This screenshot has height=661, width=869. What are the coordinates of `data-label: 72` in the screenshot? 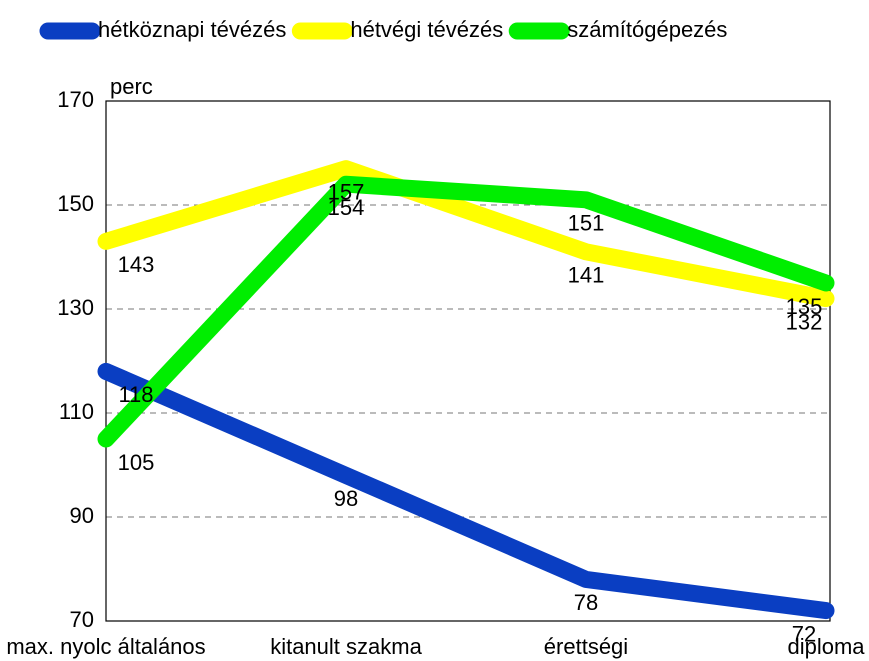 It's located at (804, 633).